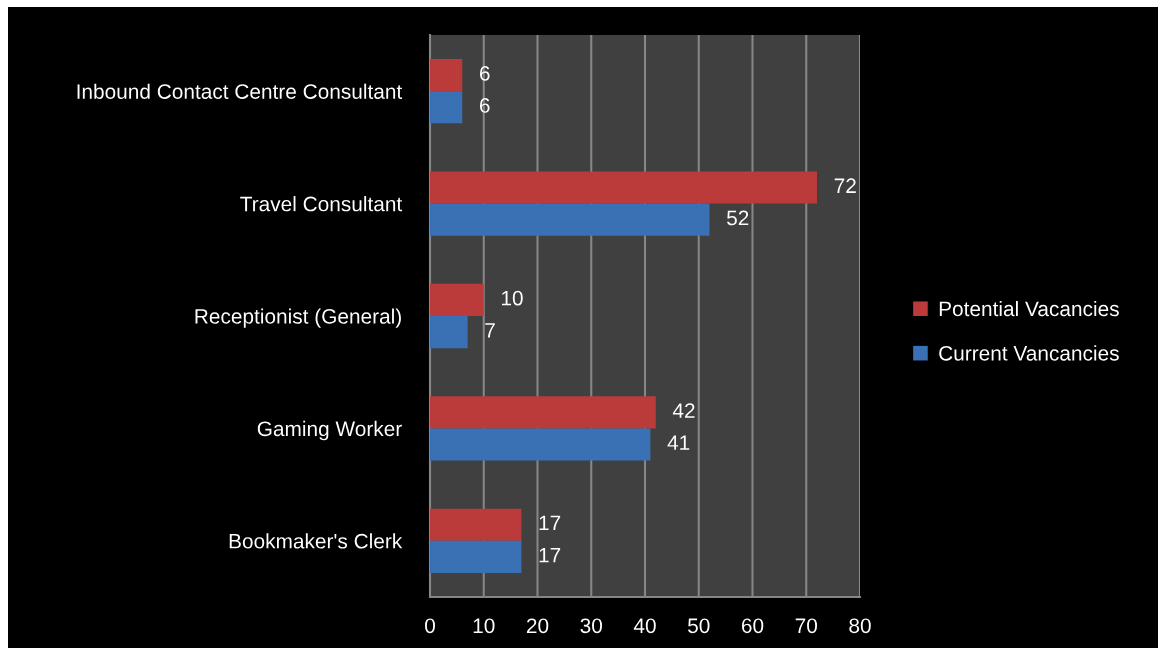  What do you see at coordinates (644, 626) in the screenshot?
I see `x-tick-label: 40` at bounding box center [644, 626].